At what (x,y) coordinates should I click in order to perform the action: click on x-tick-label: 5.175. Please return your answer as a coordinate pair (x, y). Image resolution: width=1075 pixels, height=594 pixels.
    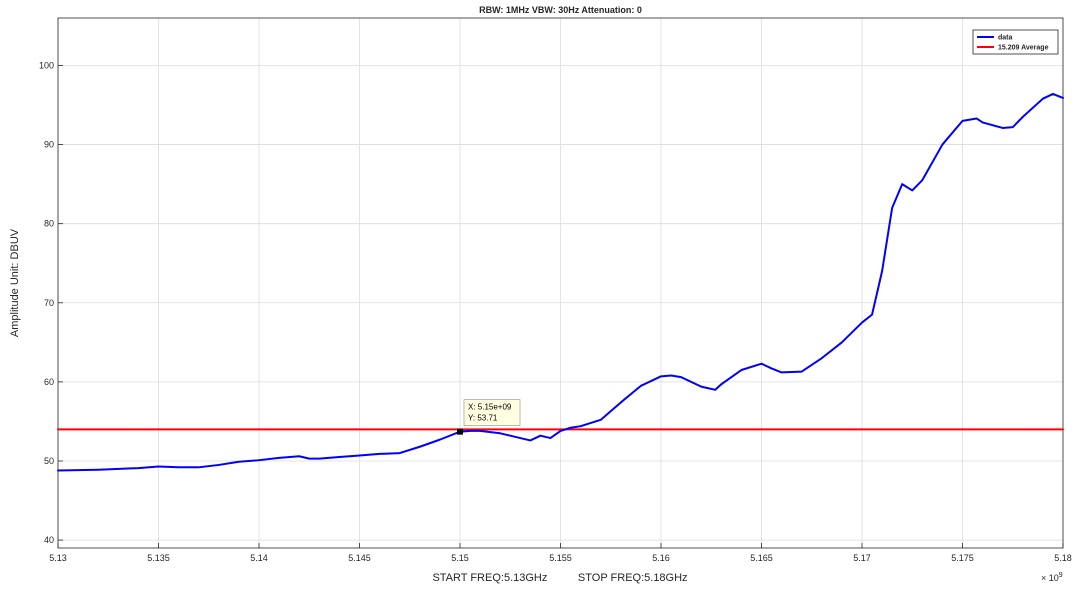
    Looking at the image, I should click on (962, 558).